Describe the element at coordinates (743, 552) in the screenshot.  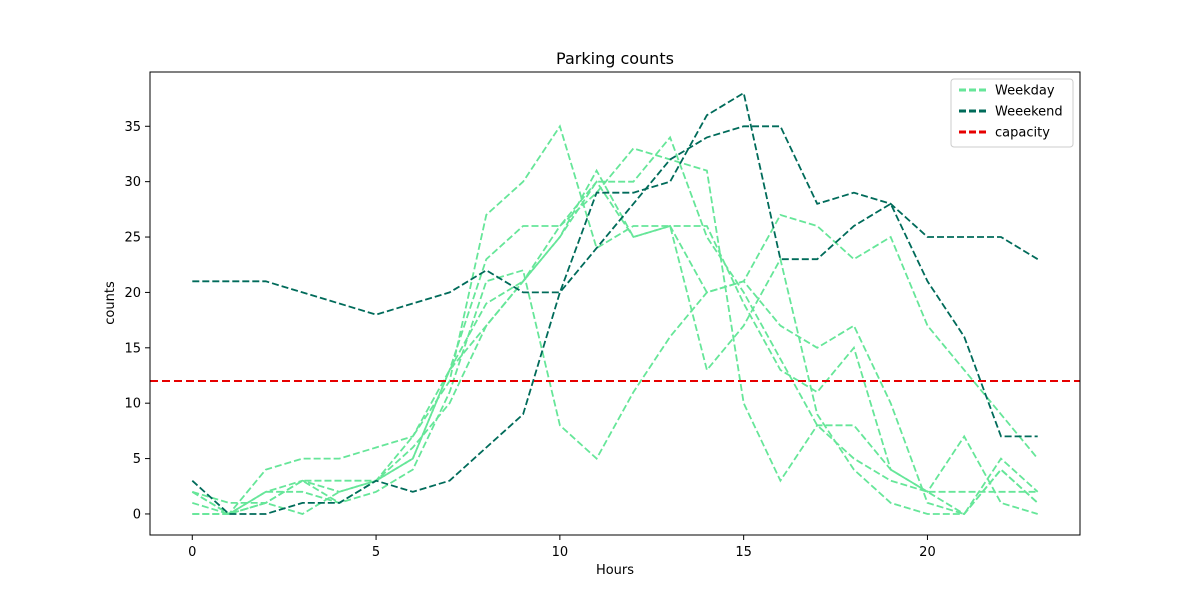
I see `x-tick-label: 15` at that location.